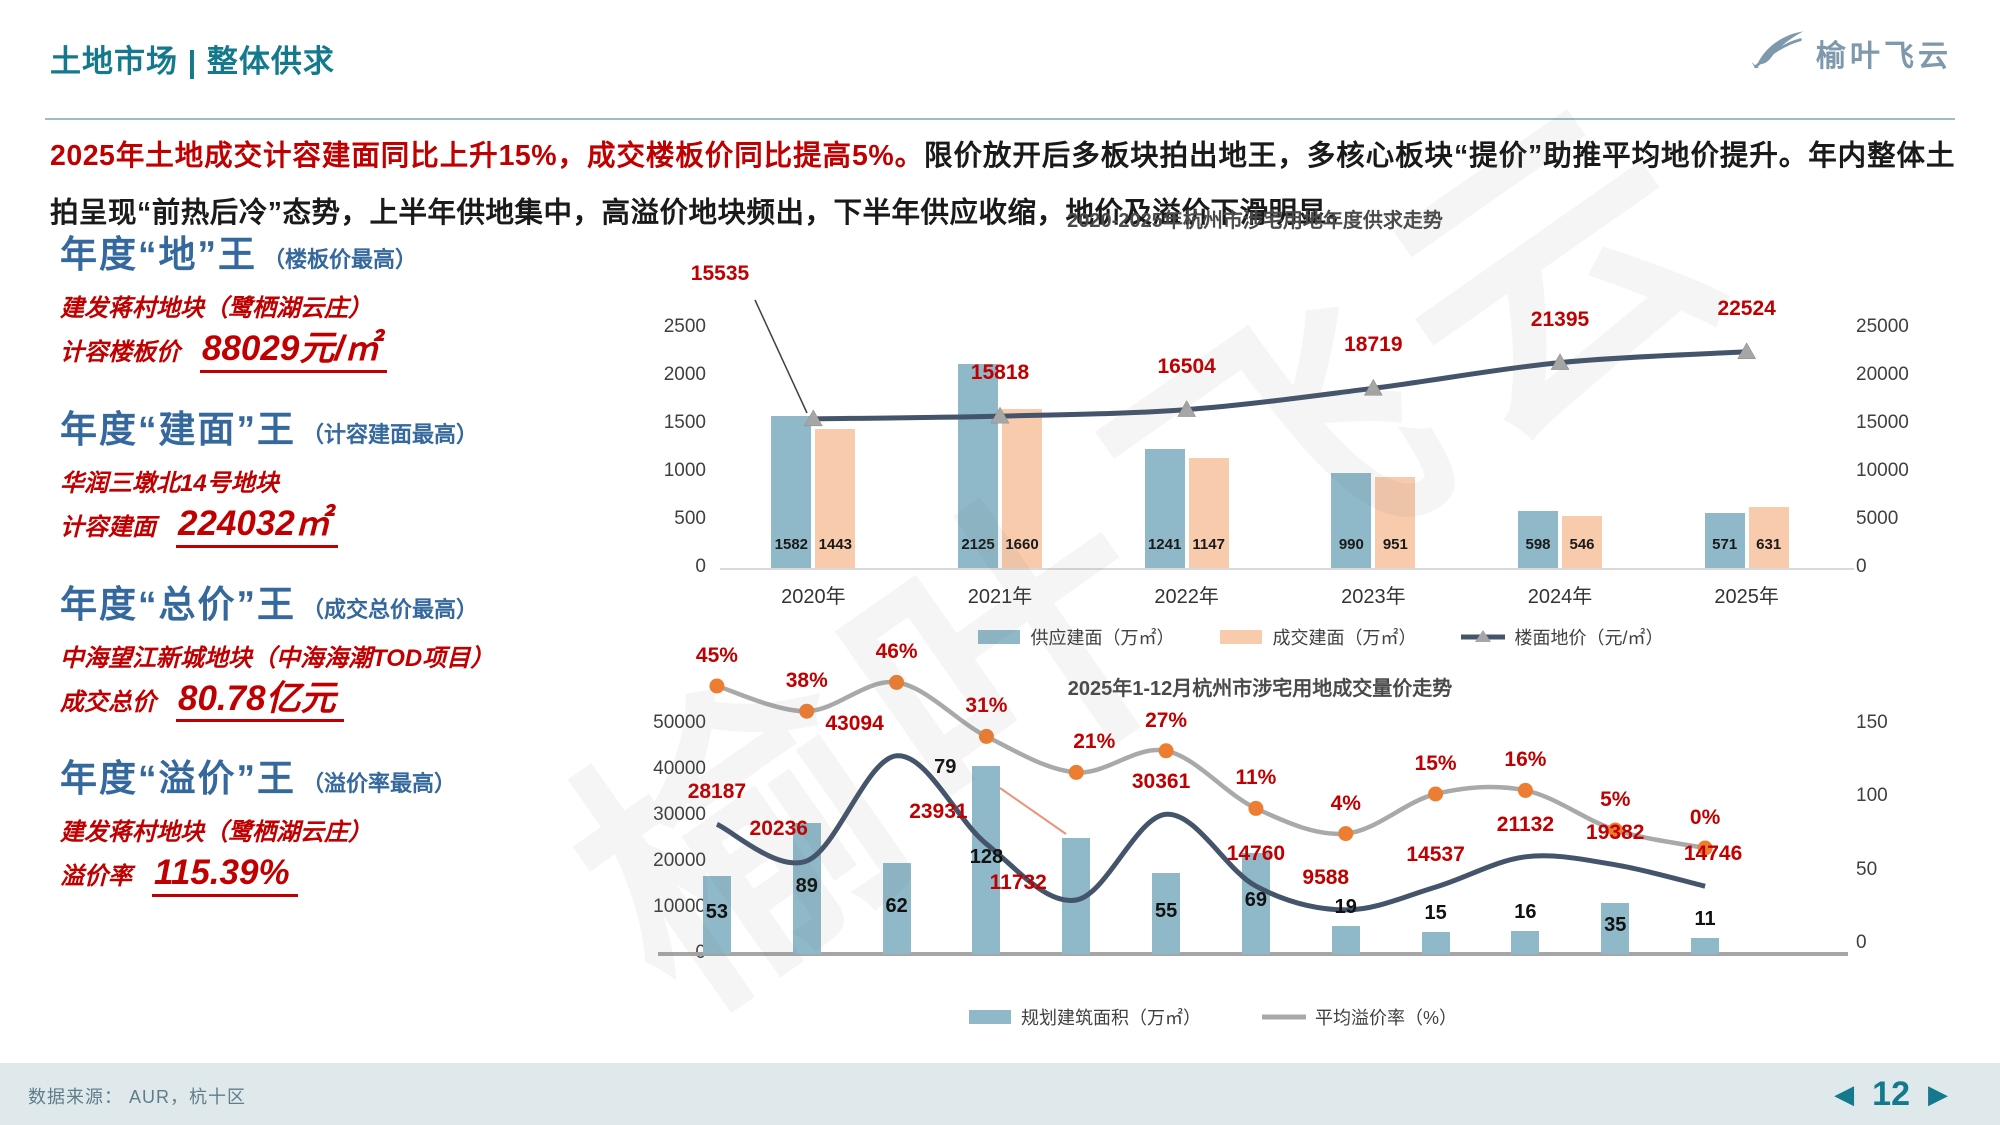 This screenshot has height=1125, width=2000. I want to click on premium-rate-label: 38%, so click(806, 681).